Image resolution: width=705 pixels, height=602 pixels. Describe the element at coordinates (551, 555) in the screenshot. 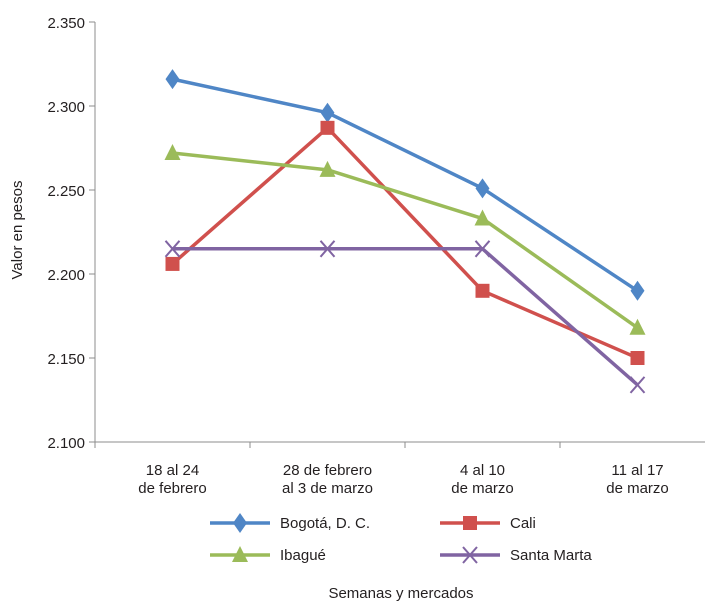

I see `legend-label: Santa Marta` at that location.